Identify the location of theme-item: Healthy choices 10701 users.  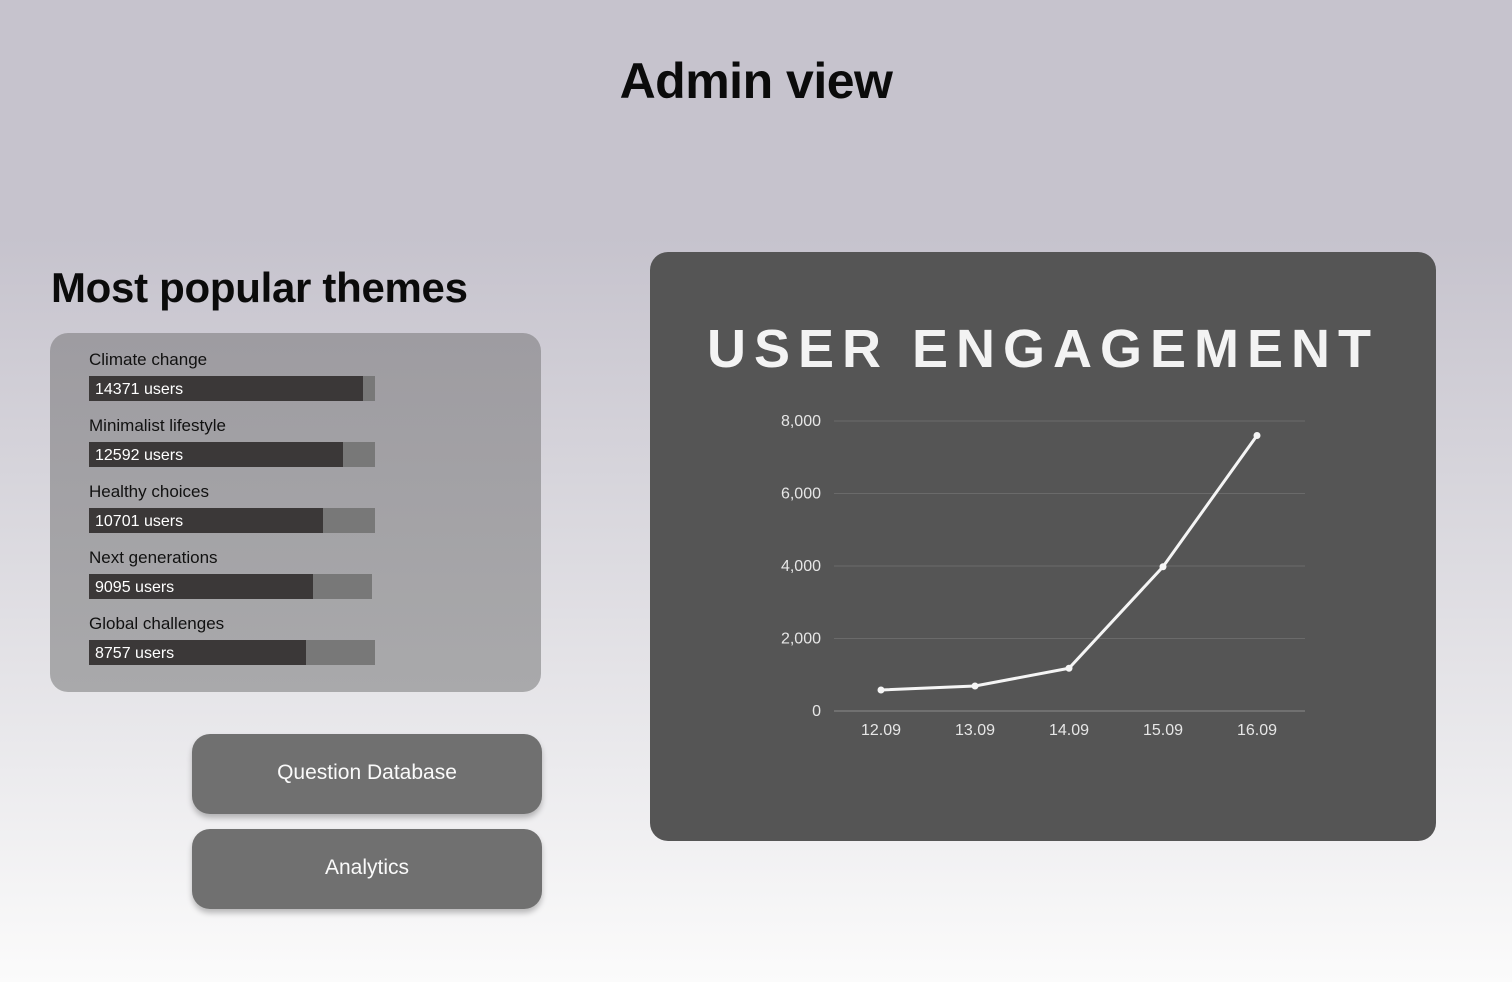
(232, 507).